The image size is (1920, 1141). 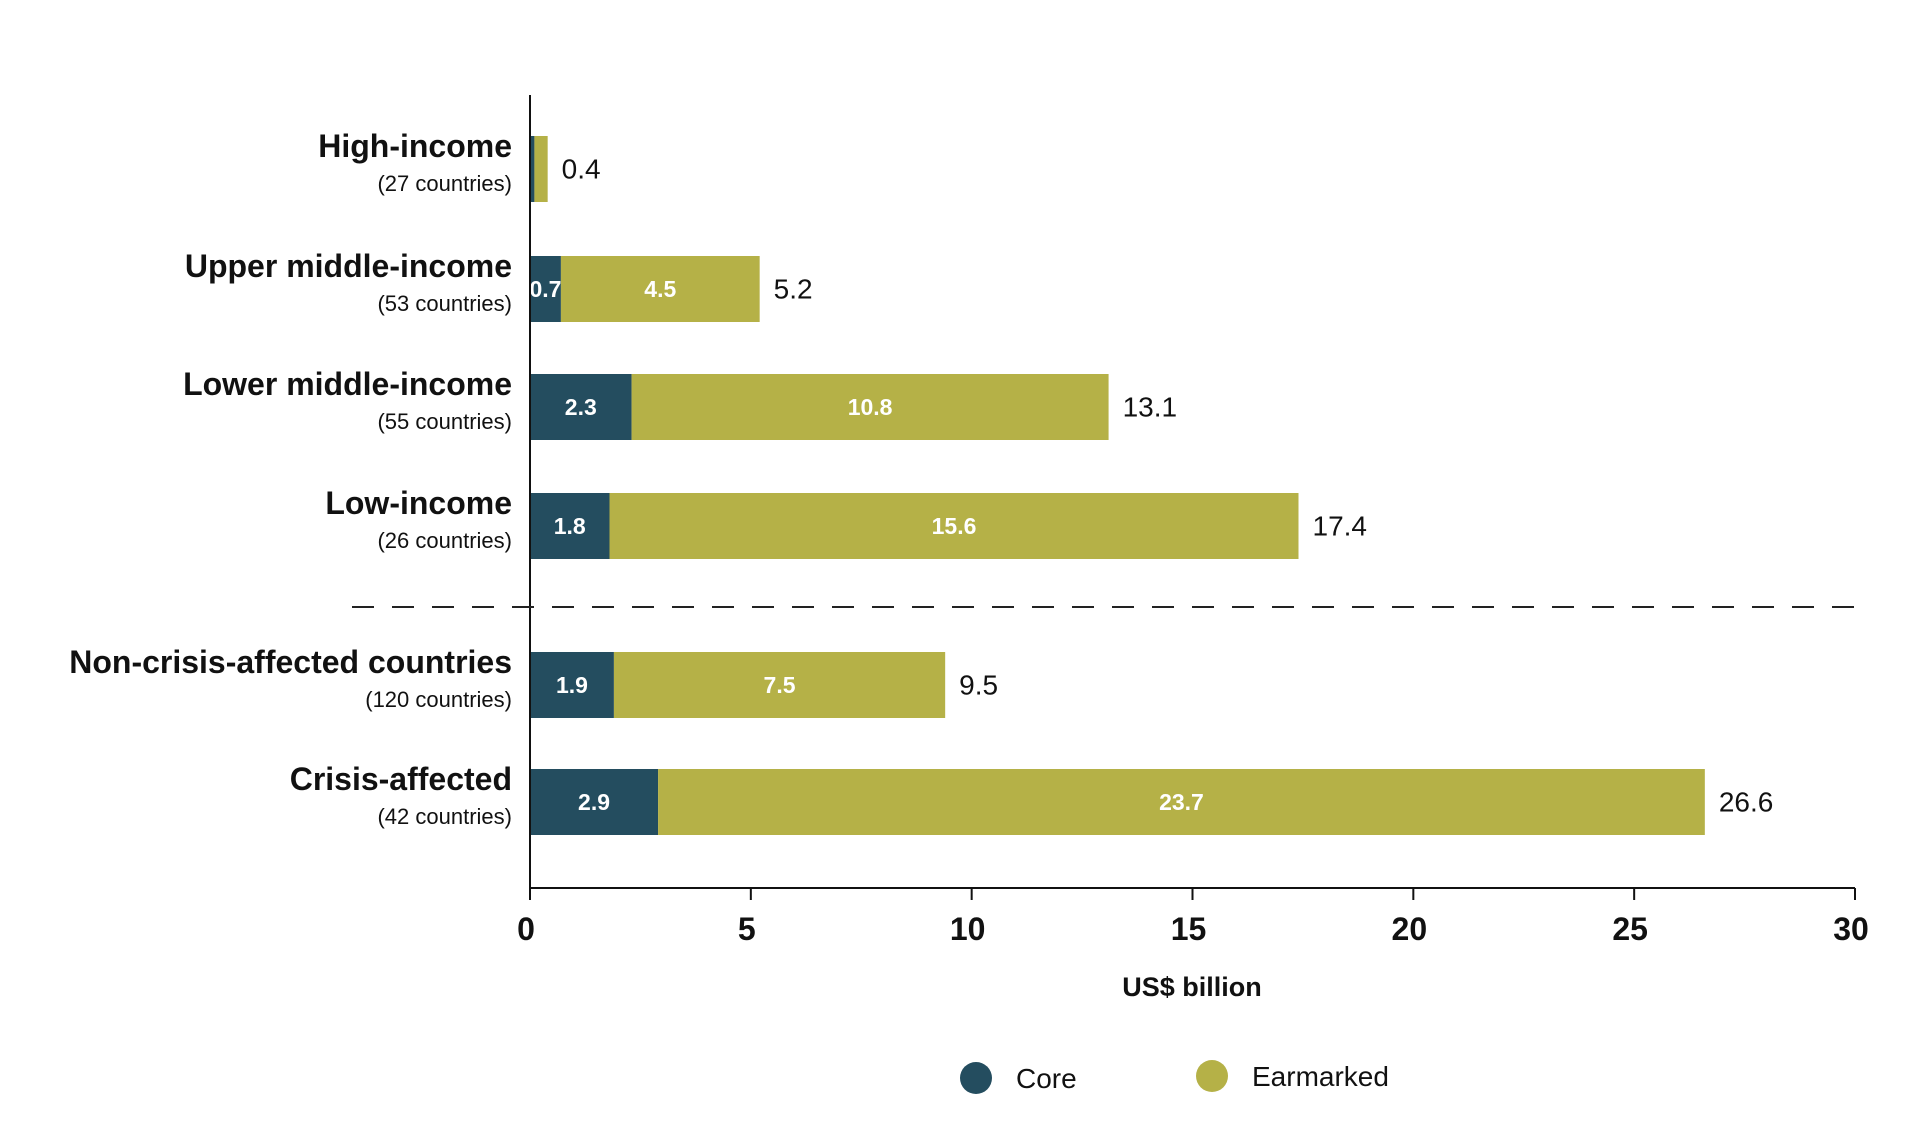 What do you see at coordinates (1630, 929) in the screenshot?
I see `x-tick-label: 25` at bounding box center [1630, 929].